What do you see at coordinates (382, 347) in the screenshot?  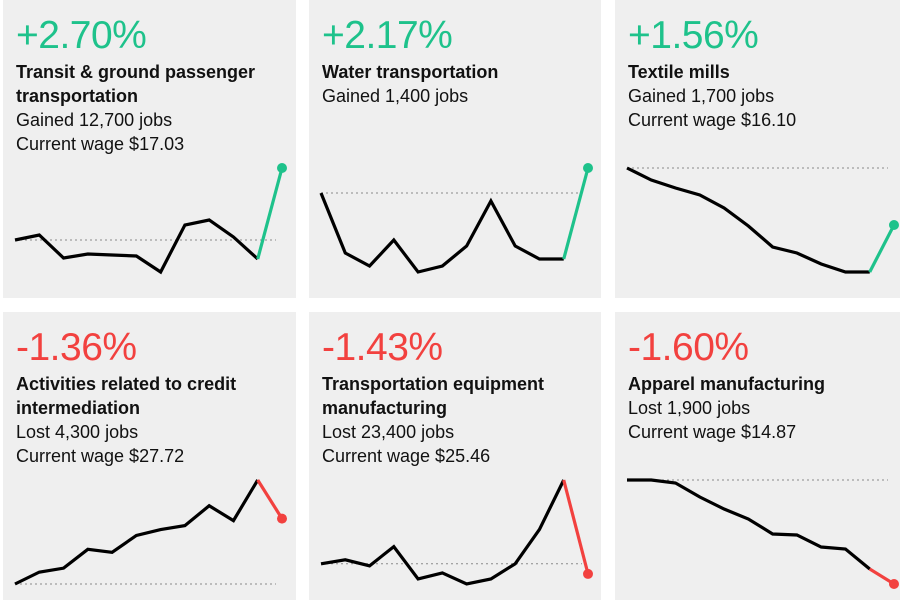 I see `percent-change: -1.43%` at bounding box center [382, 347].